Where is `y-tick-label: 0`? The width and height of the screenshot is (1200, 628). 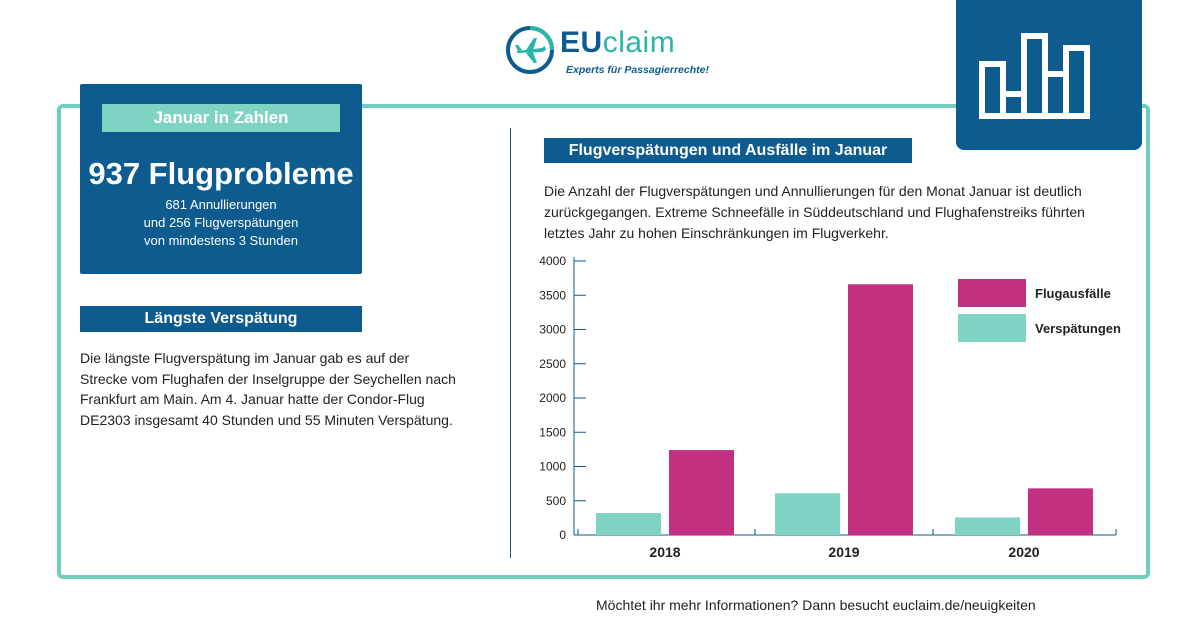 y-tick-label: 0 is located at coordinates (562, 535).